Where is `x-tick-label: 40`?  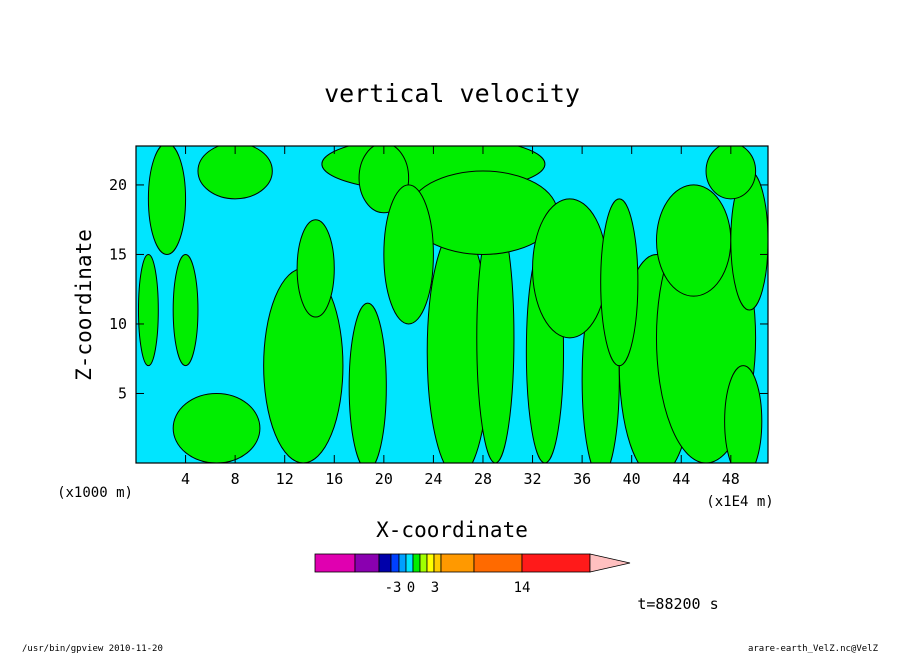 x-tick-label: 40 is located at coordinates (632, 479).